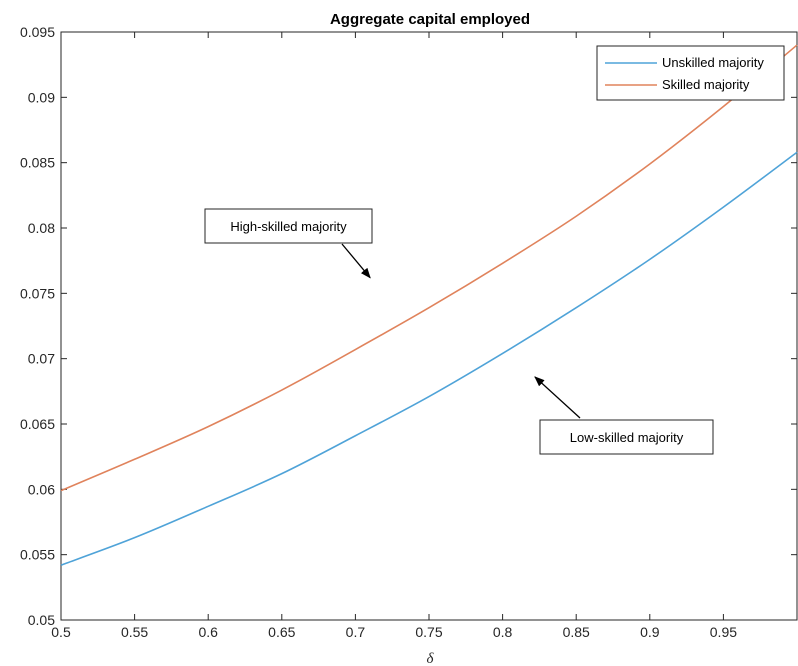 The height and width of the screenshot is (666, 798). What do you see at coordinates (37, 424) in the screenshot?
I see `y-tick-label: 0.065` at bounding box center [37, 424].